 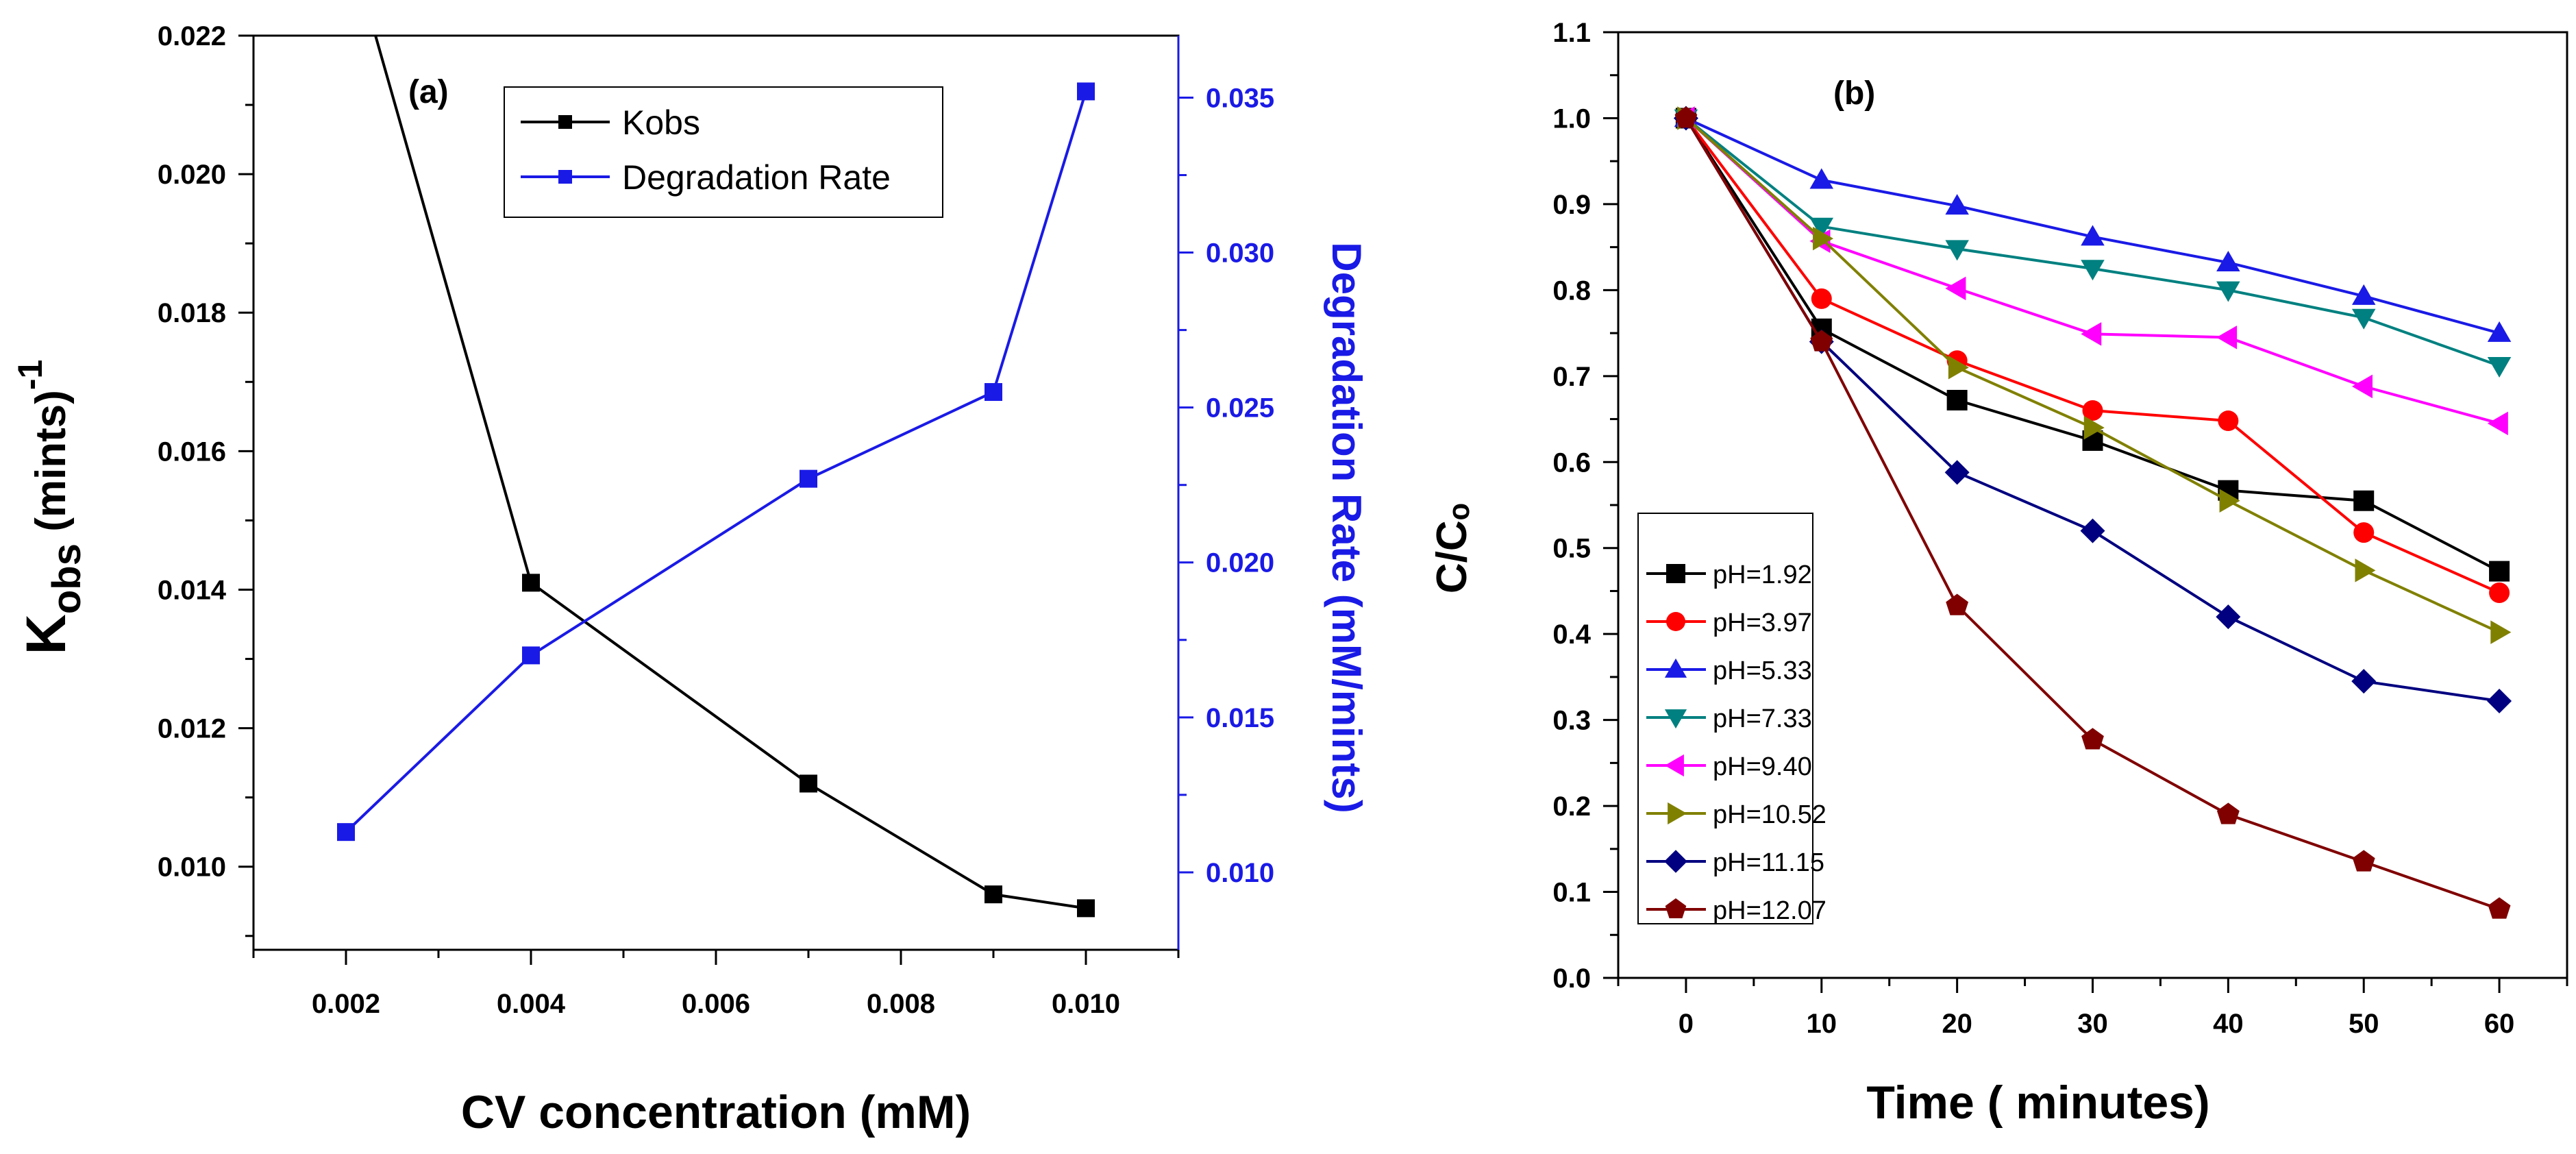 I want to click on y-tick-label-a: 0.020, so click(x=192, y=175).